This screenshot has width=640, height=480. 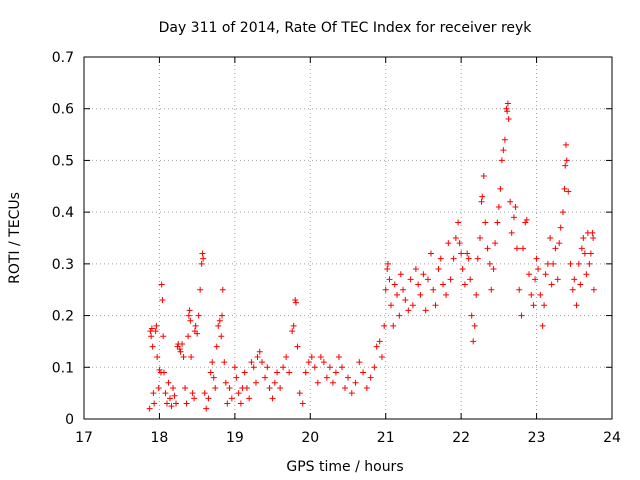 I want to click on x-tick-label: 19, so click(x=235, y=438).